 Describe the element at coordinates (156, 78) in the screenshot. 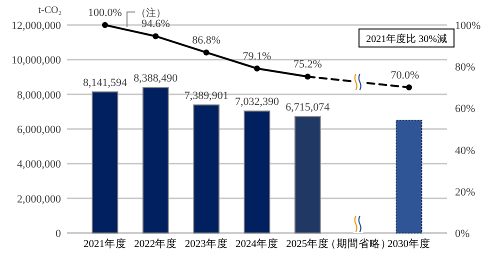

I see `data-label: 8,388,490` at that location.